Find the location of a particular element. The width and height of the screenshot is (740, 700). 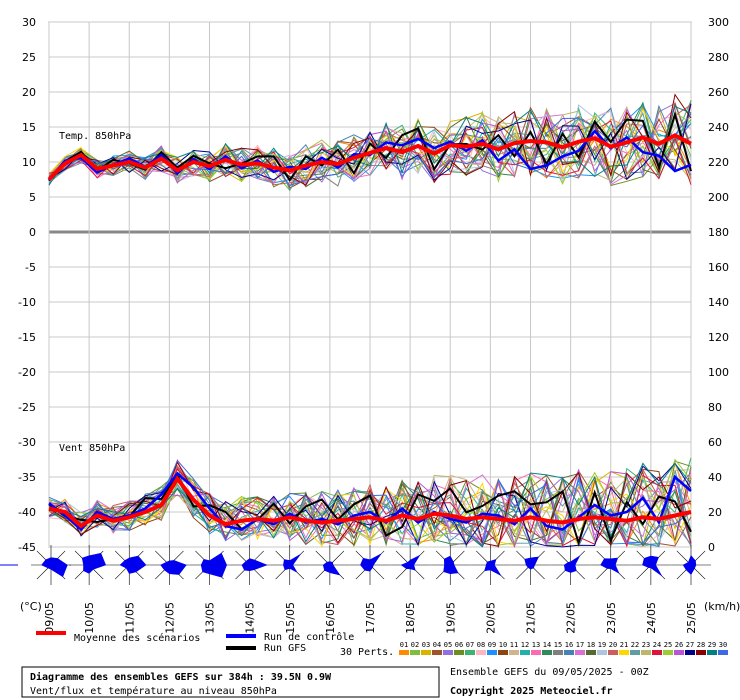

wind-mean-line is located at coordinates (370, 502).